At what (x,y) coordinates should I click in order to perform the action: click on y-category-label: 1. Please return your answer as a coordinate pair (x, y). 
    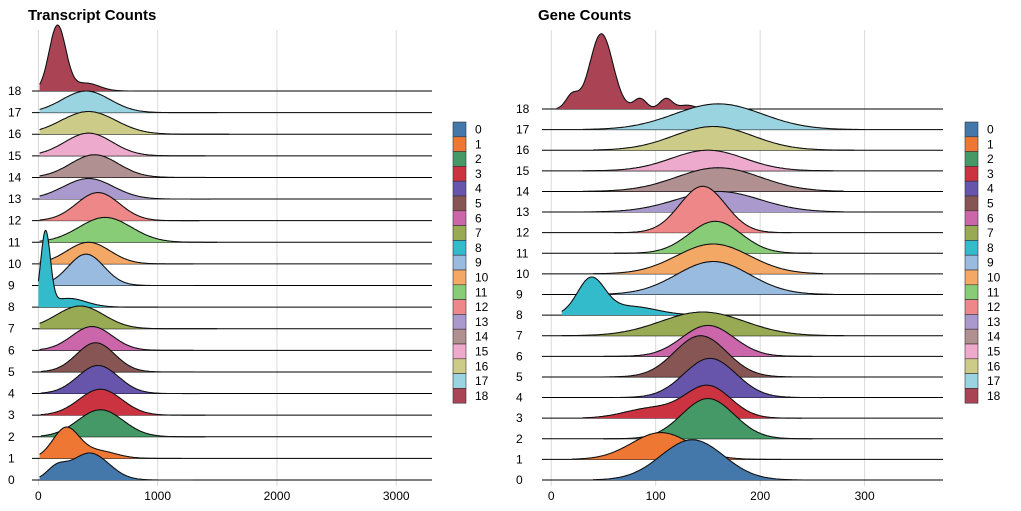
    Looking at the image, I should click on (519, 459).